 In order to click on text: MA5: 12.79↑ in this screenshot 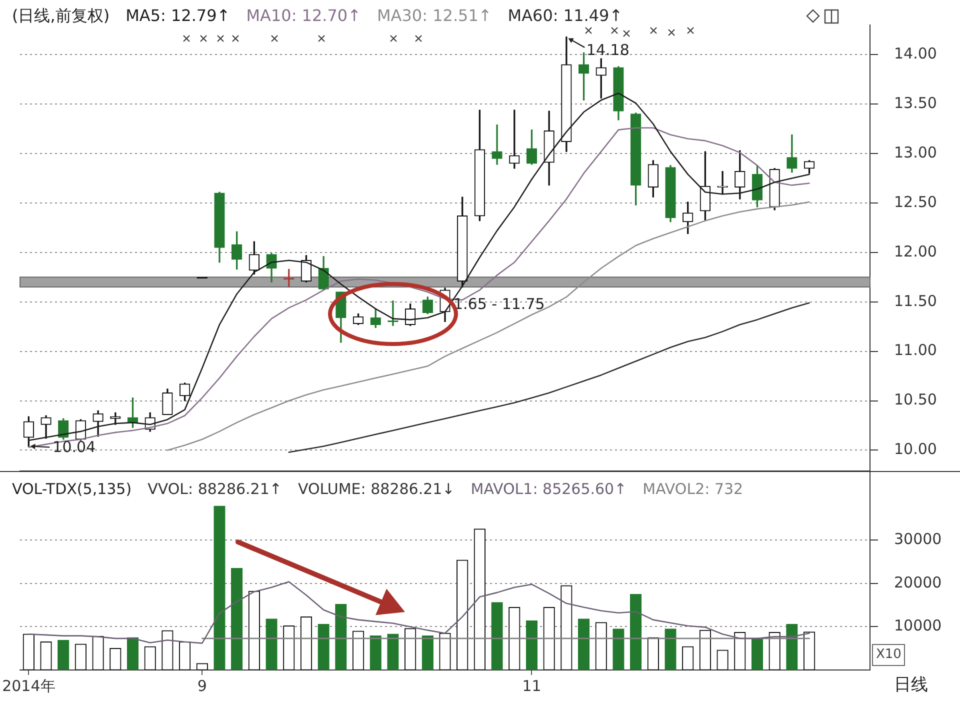, I will do `click(178, 16)`.